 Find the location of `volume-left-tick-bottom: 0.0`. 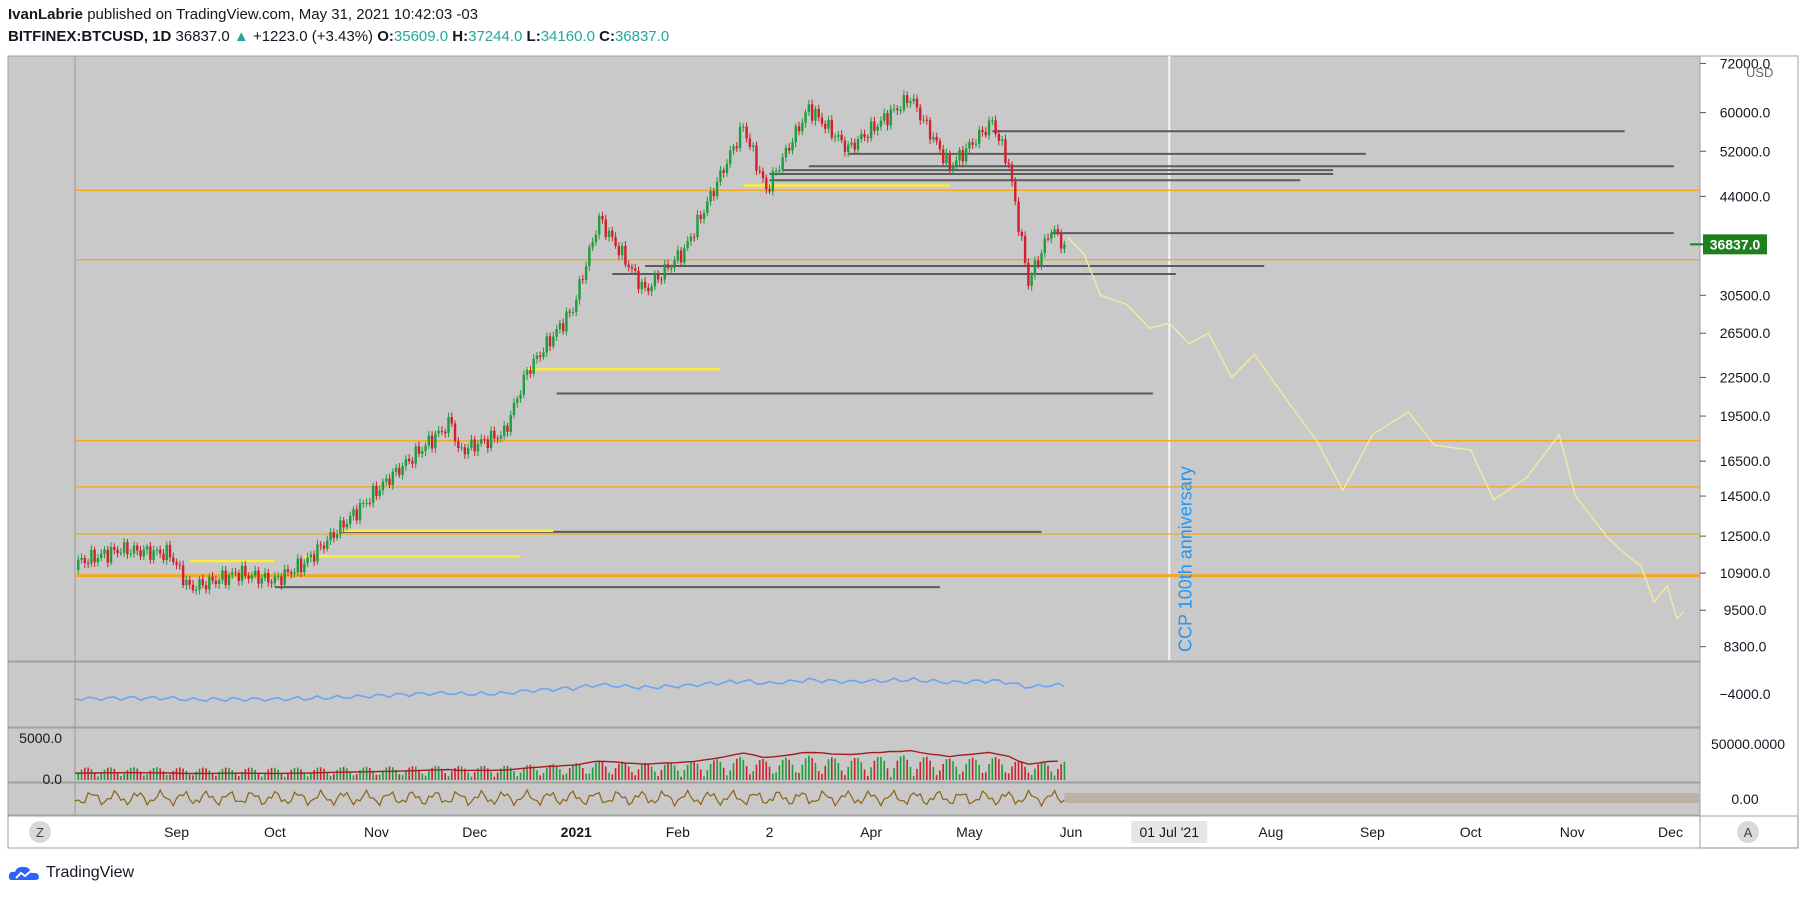

volume-left-tick-bottom: 0.0 is located at coordinates (53, 779).